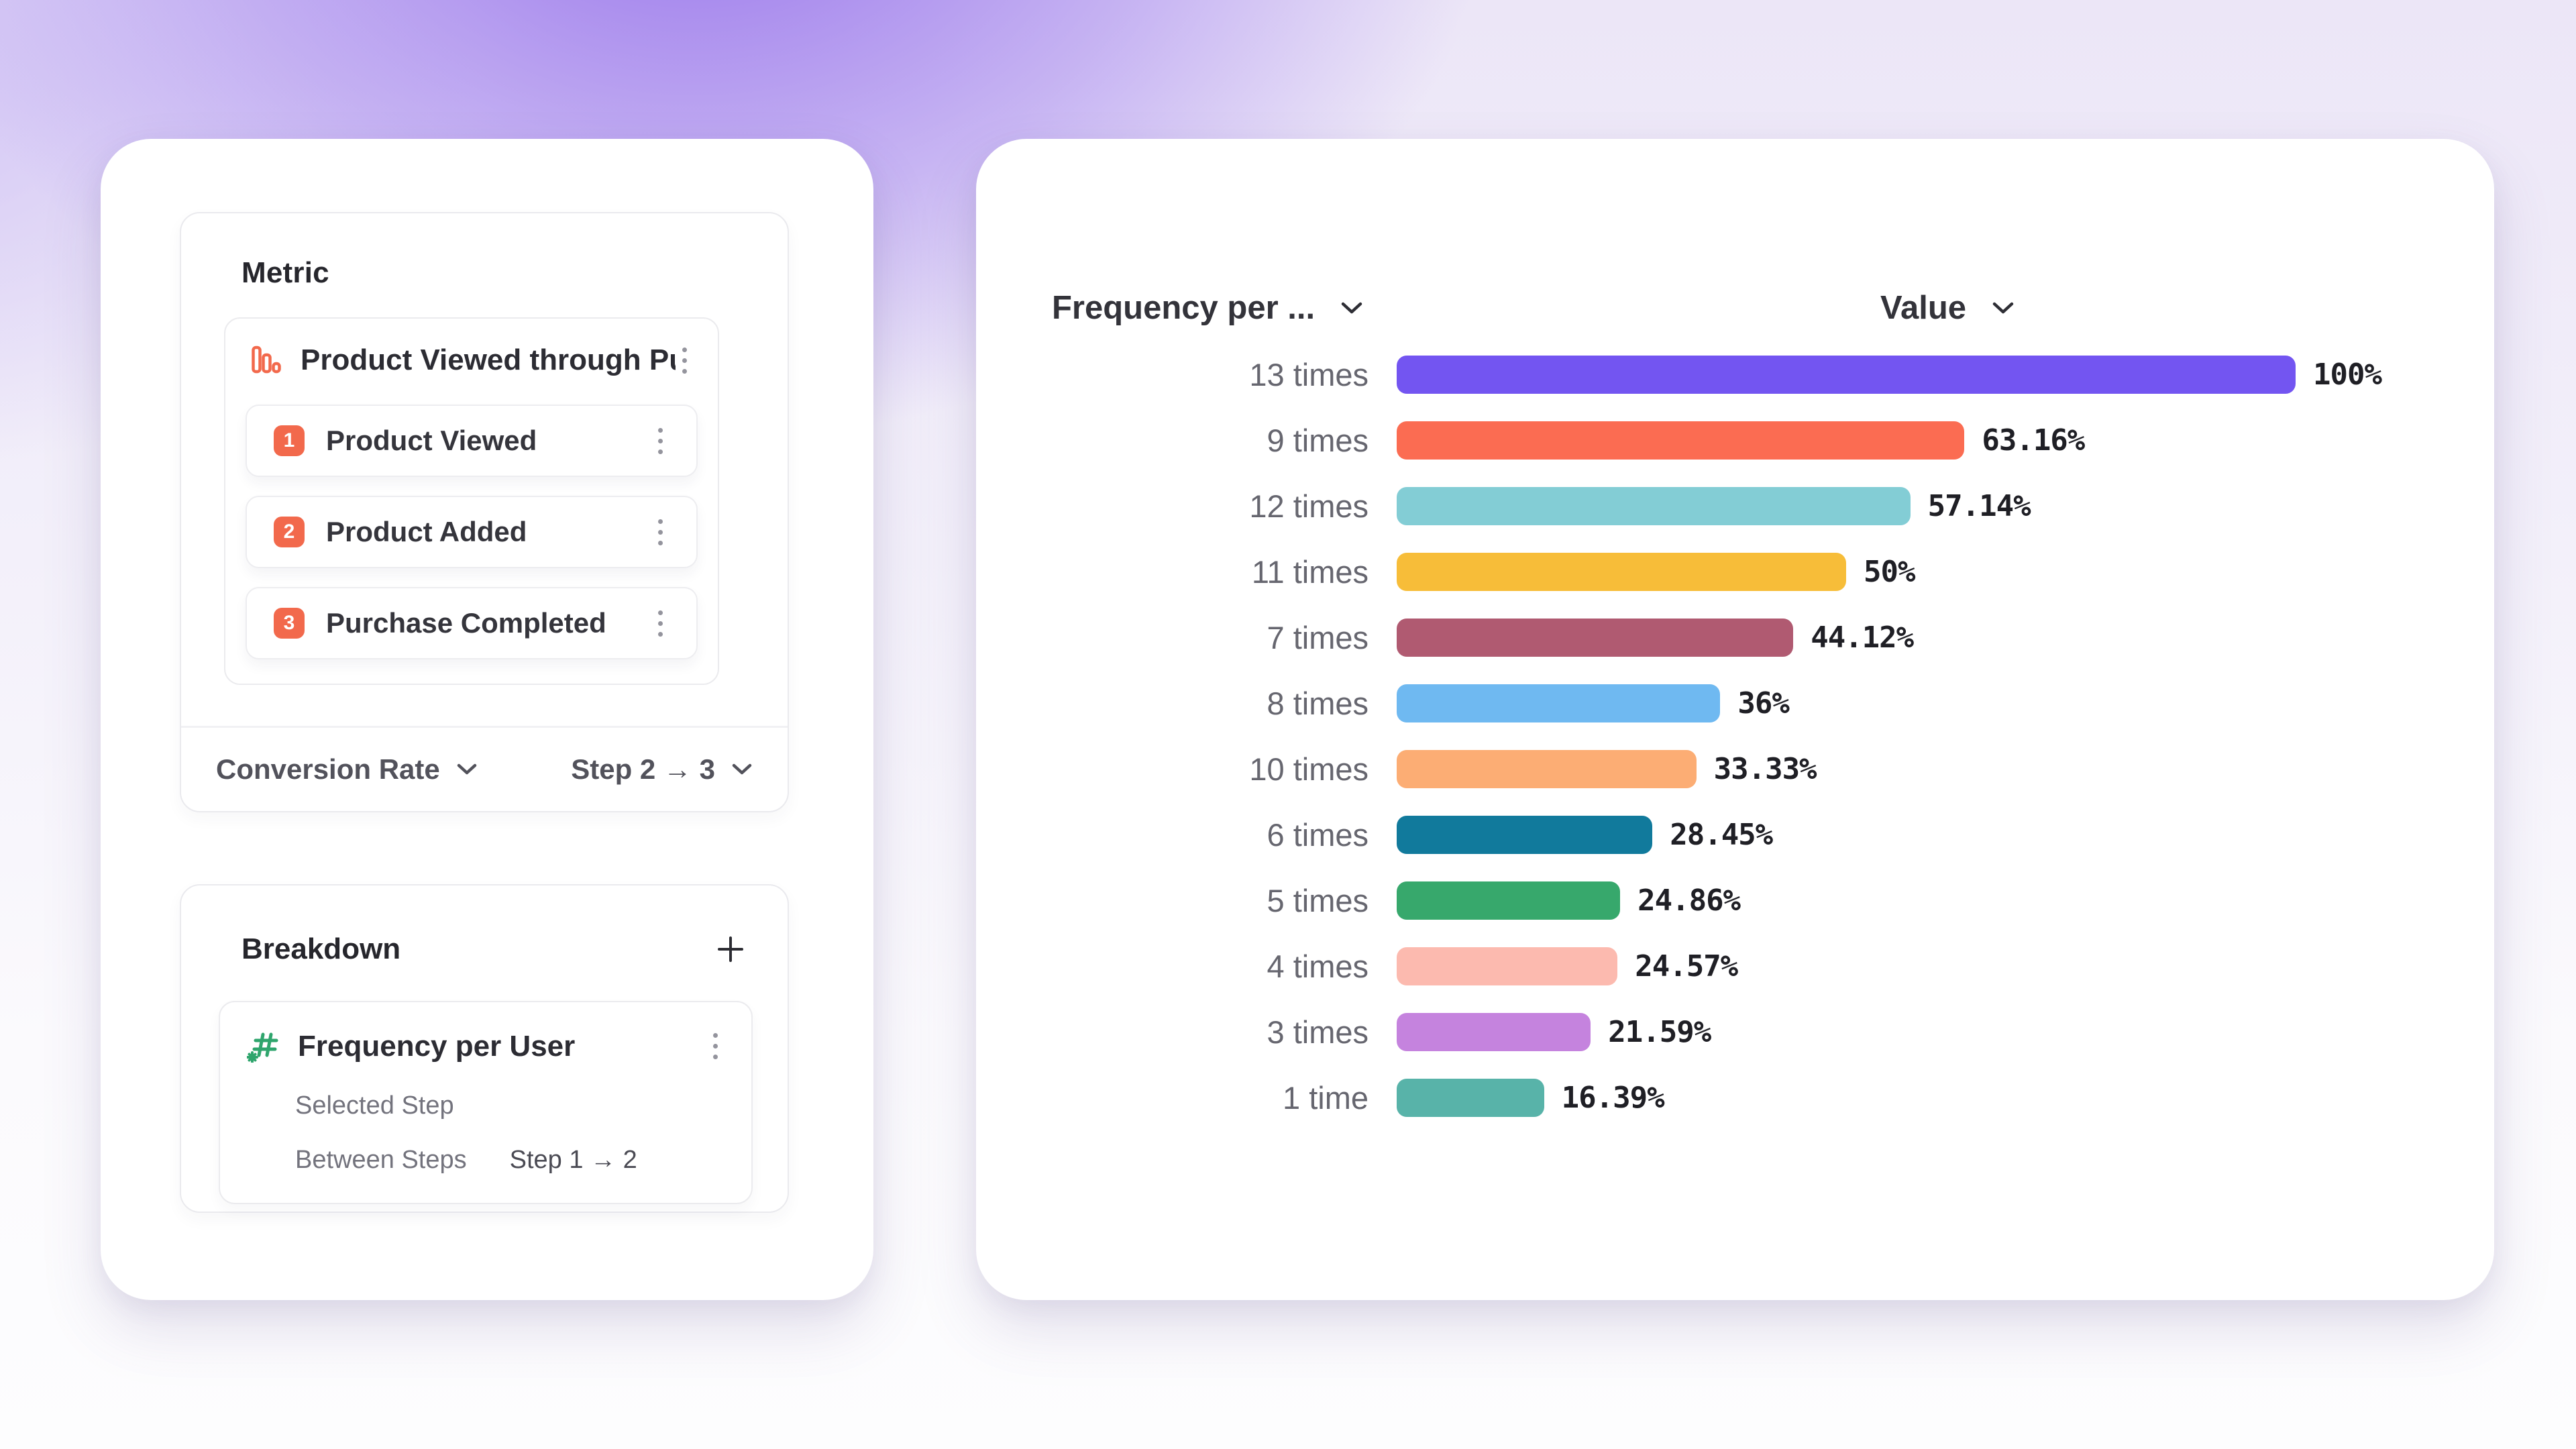 This screenshot has width=2576, height=1449. What do you see at coordinates (1325, 1097) in the screenshot?
I see `chart-row-label: 1 time` at bounding box center [1325, 1097].